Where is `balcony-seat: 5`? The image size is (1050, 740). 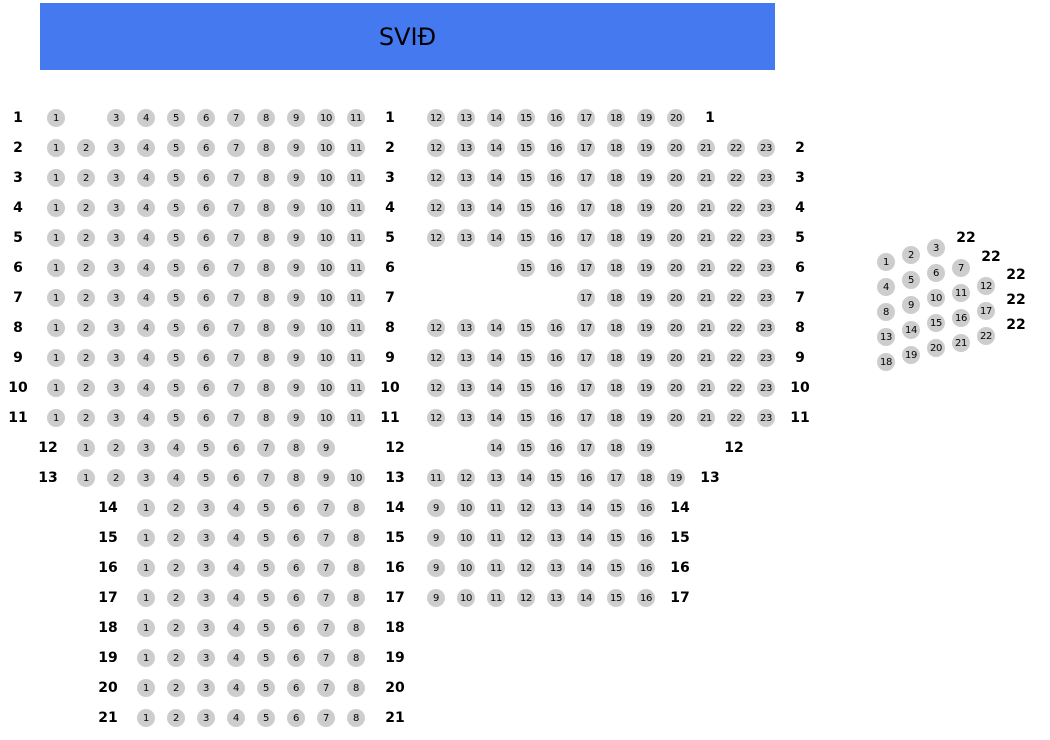 balcony-seat: 5 is located at coordinates (911, 280).